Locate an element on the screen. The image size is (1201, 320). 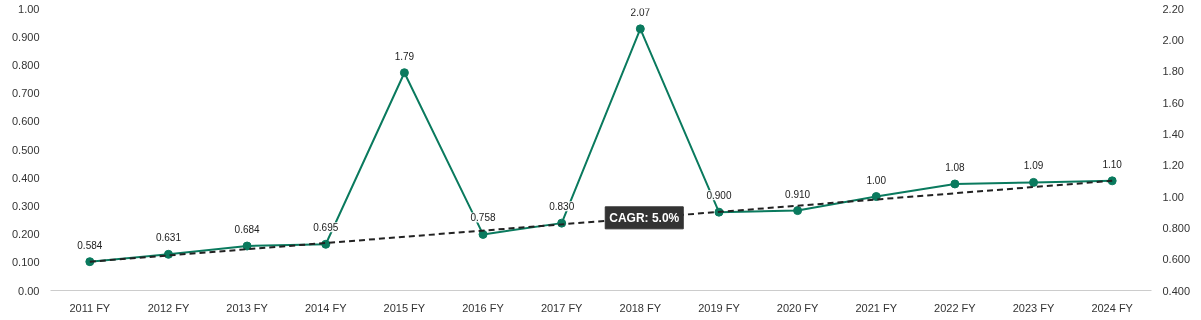
y2-tick-label: 0.400 is located at coordinates (1176, 290).